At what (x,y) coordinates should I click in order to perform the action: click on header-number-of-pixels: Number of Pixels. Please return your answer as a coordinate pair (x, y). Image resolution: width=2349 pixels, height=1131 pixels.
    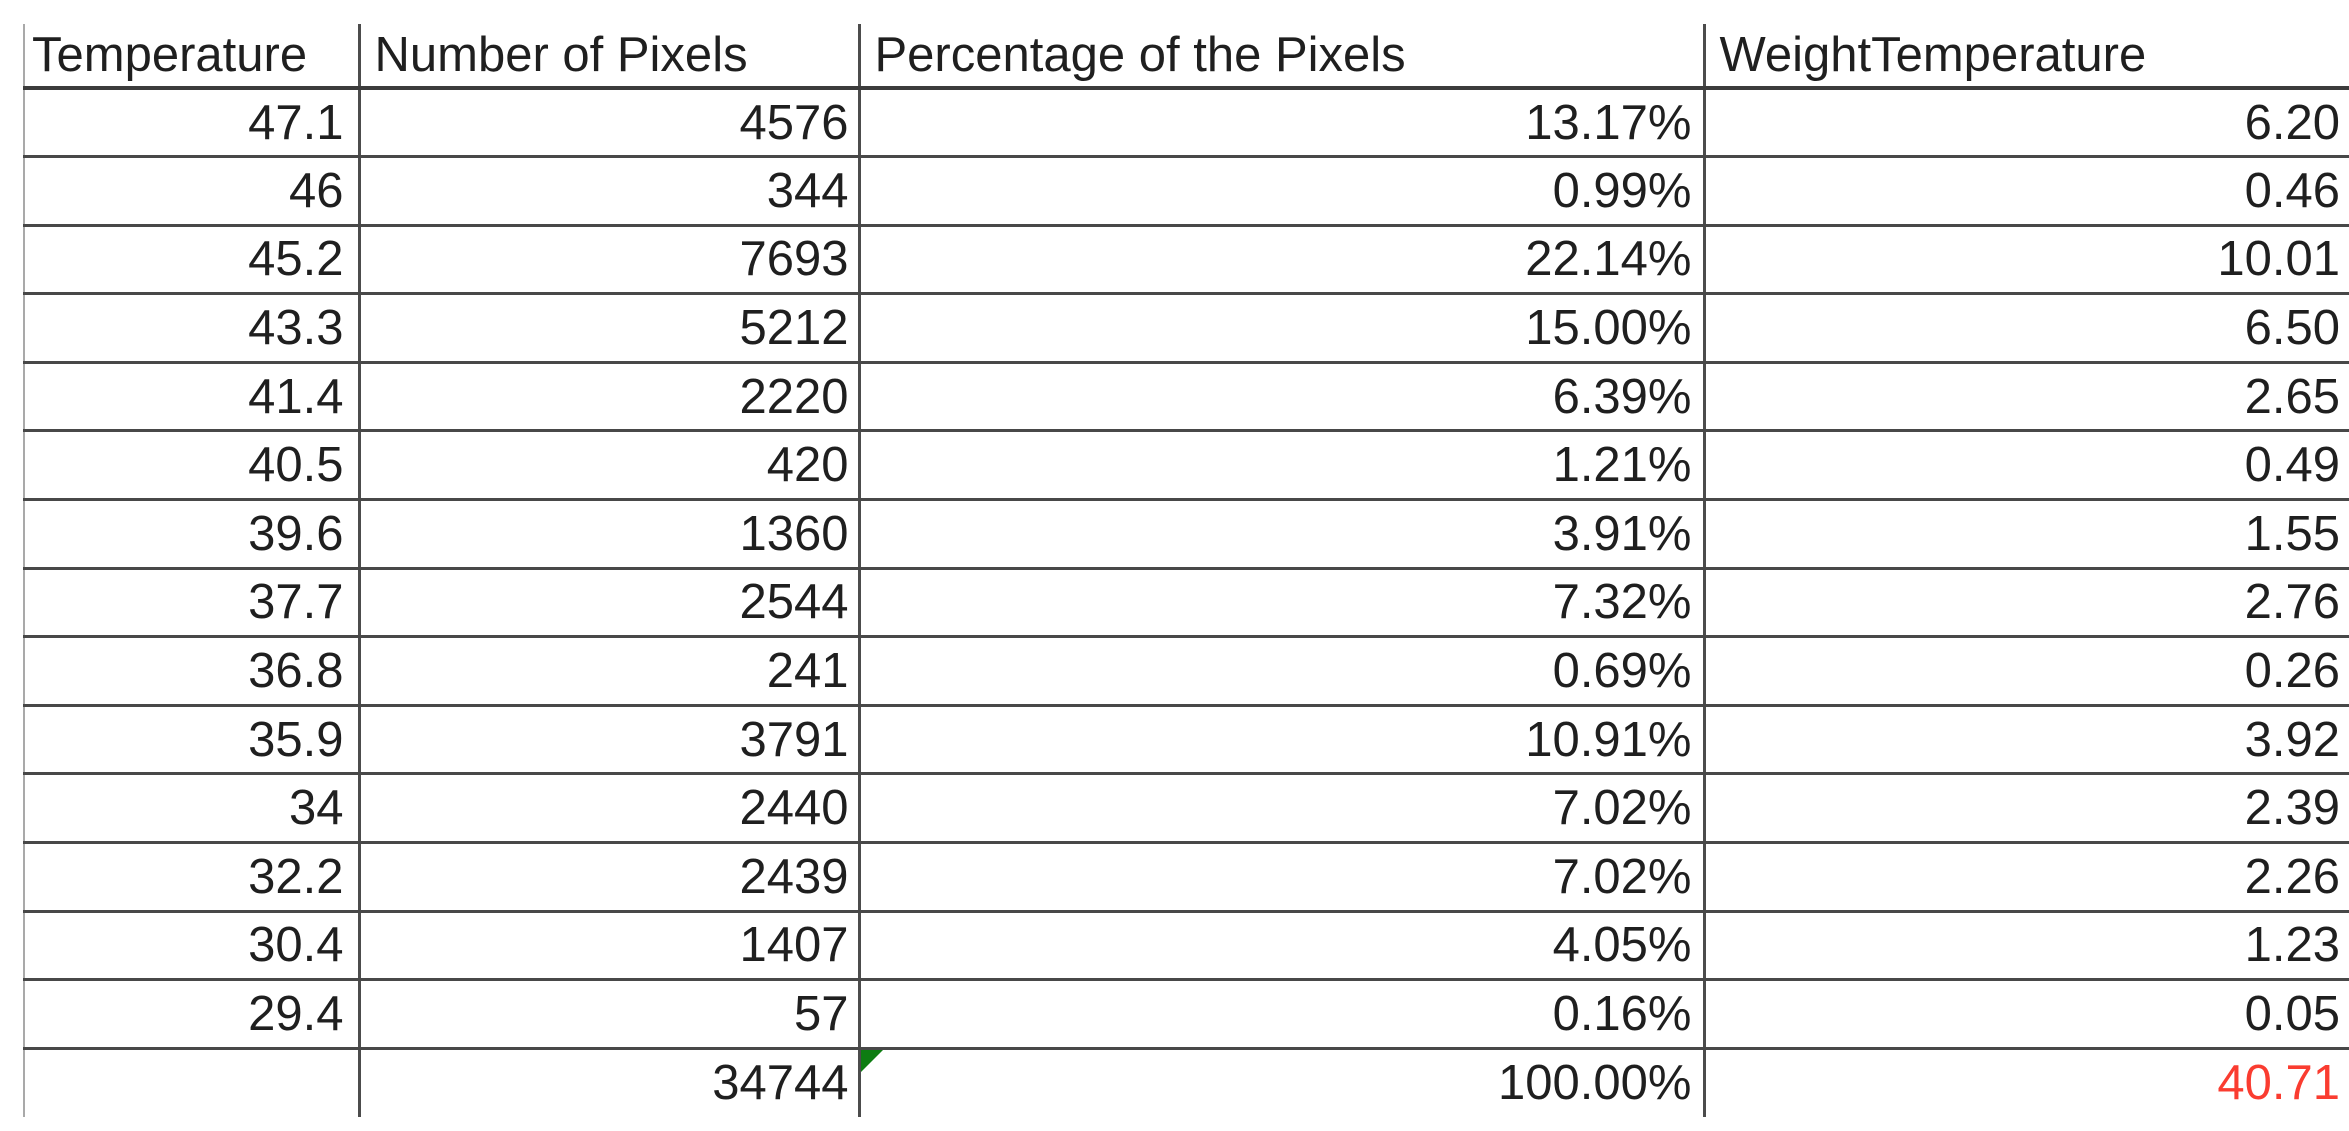
    Looking at the image, I should click on (610, 57).